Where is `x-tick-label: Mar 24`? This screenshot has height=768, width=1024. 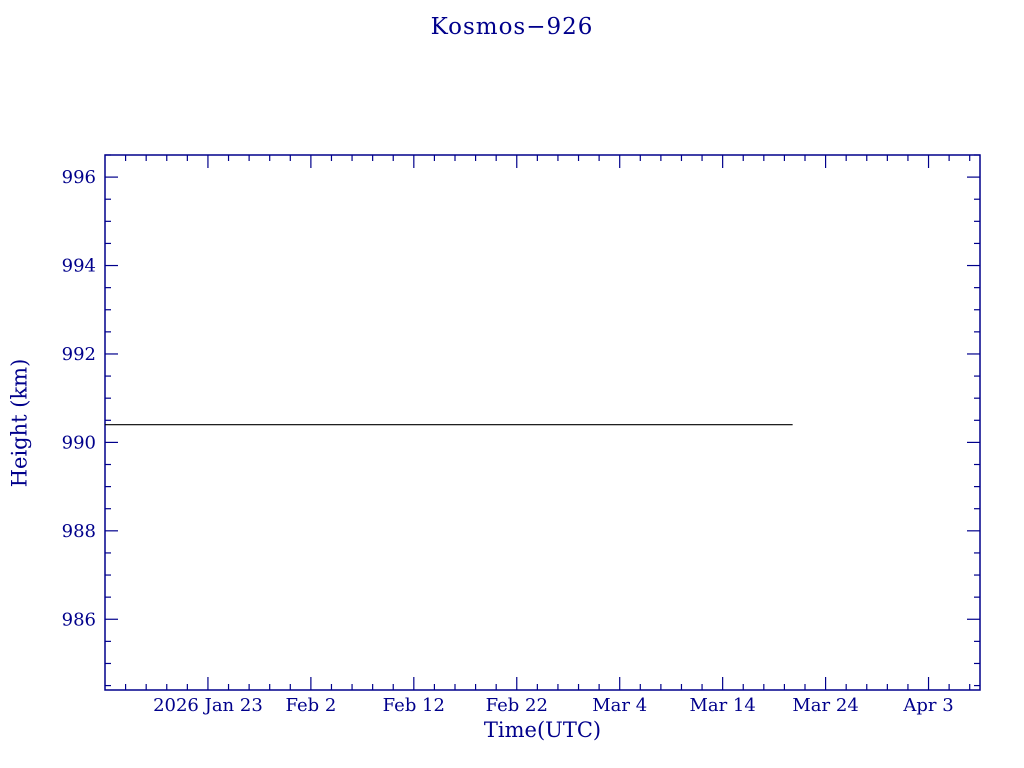
x-tick-label: Mar 24 is located at coordinates (825, 705).